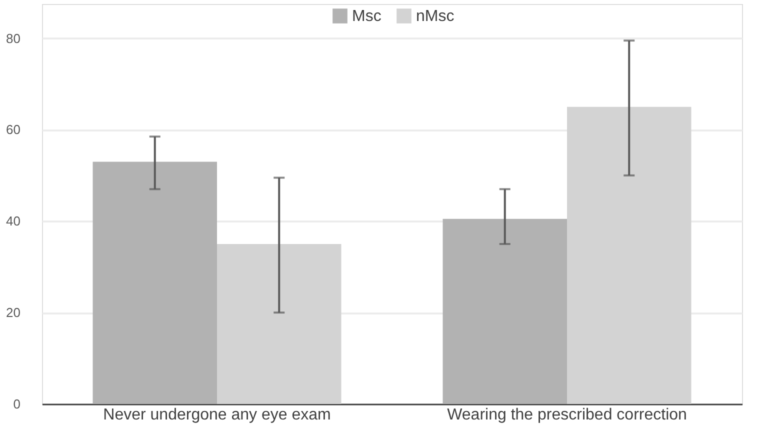 This screenshot has width=764, height=448. What do you see at coordinates (367, 16) in the screenshot?
I see `legend-label: Msc` at bounding box center [367, 16].